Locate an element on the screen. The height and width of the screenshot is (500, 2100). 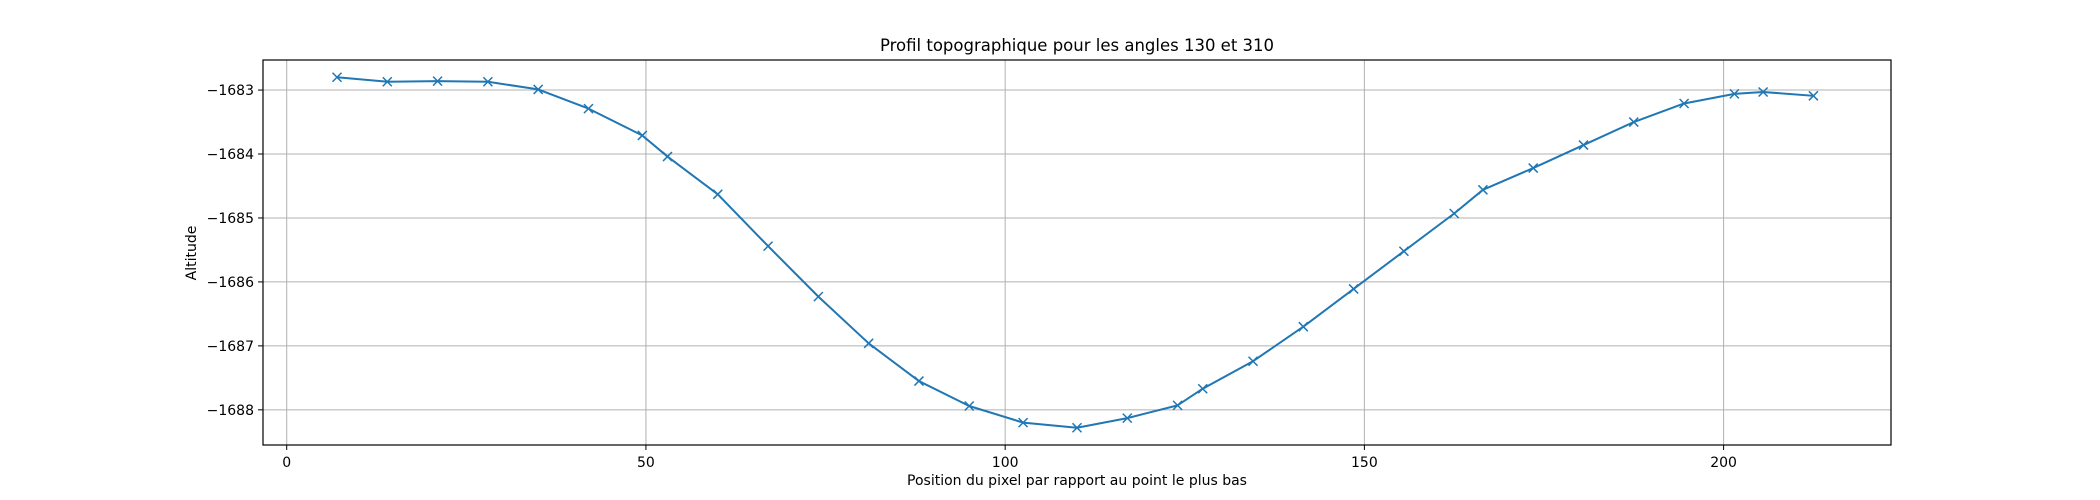
y-axis-label: Altitude is located at coordinates (192, 253).